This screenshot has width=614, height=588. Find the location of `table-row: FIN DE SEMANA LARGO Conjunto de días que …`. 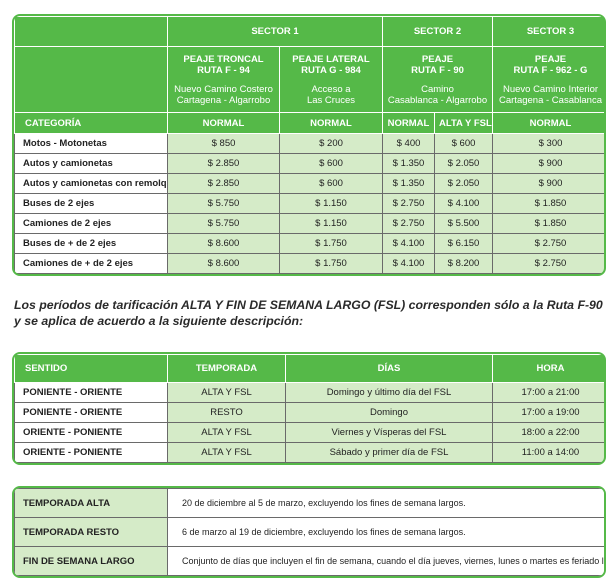

table-row: FIN DE SEMANA LARGO Conjunto de días que … is located at coordinates (309, 561).